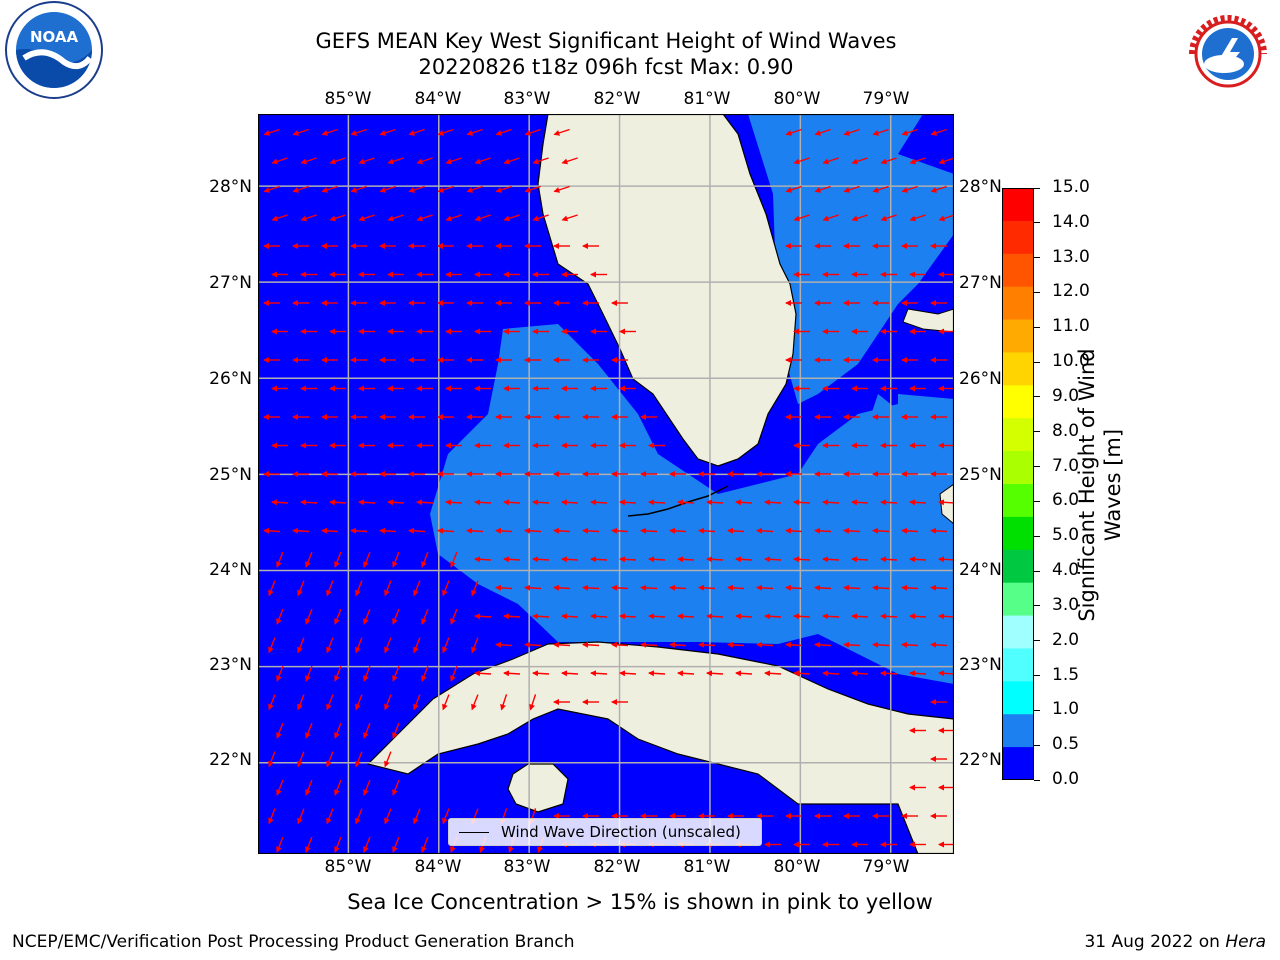  What do you see at coordinates (1155, 942) in the screenshot?
I see `footer-date-text: 31 Aug 2022 on` at bounding box center [1155, 942].